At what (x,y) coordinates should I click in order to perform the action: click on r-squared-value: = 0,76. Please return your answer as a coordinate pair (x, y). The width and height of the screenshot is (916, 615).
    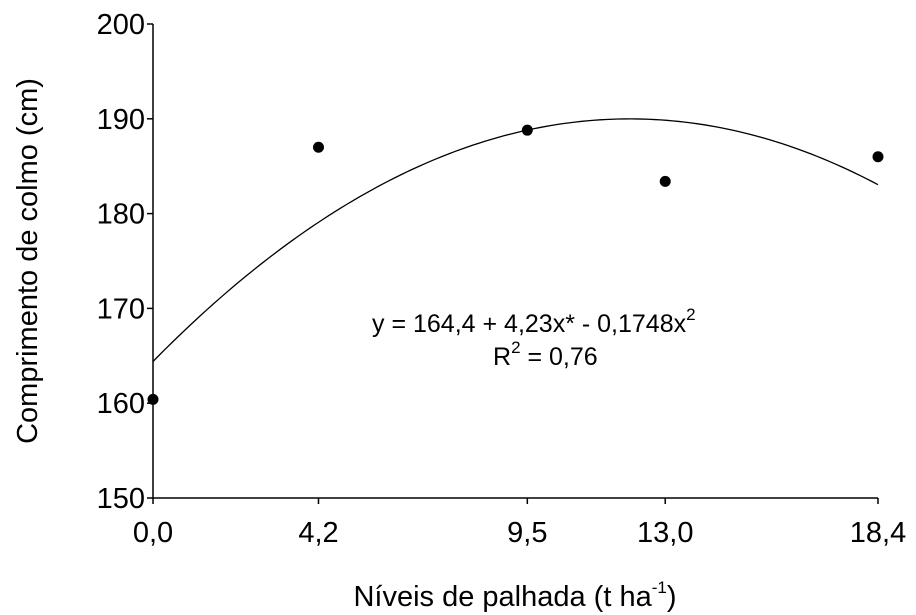
    Looking at the image, I should click on (559, 357).